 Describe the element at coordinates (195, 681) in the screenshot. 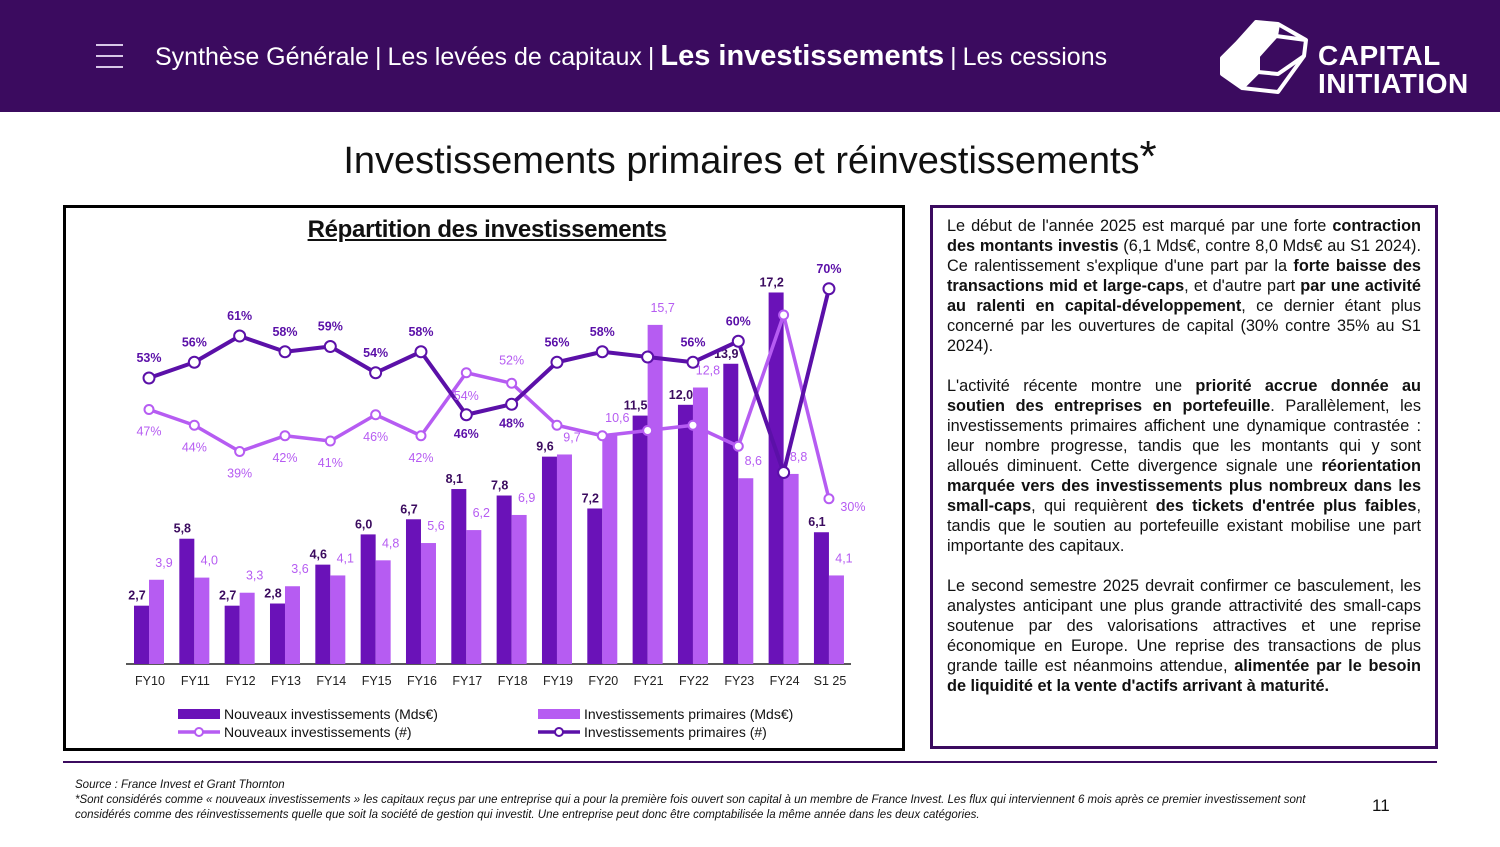

I see `x-tick-label: FY11` at that location.